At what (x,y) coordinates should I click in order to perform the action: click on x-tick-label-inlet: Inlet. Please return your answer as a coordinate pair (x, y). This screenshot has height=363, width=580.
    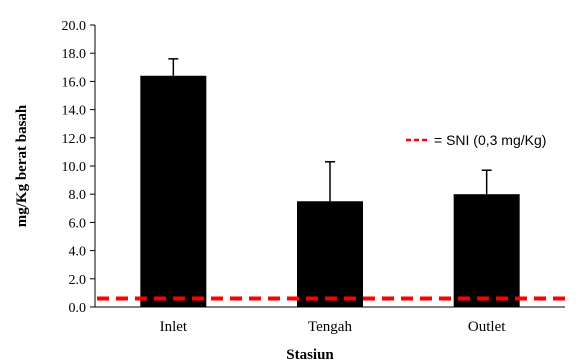
    Looking at the image, I should click on (174, 327).